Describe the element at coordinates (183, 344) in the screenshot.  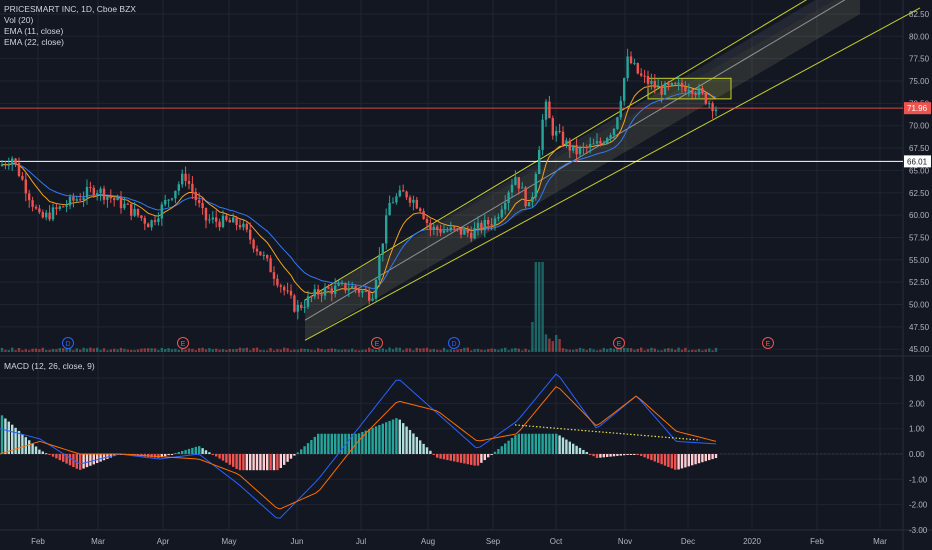
I see `event-marker-label: E` at that location.